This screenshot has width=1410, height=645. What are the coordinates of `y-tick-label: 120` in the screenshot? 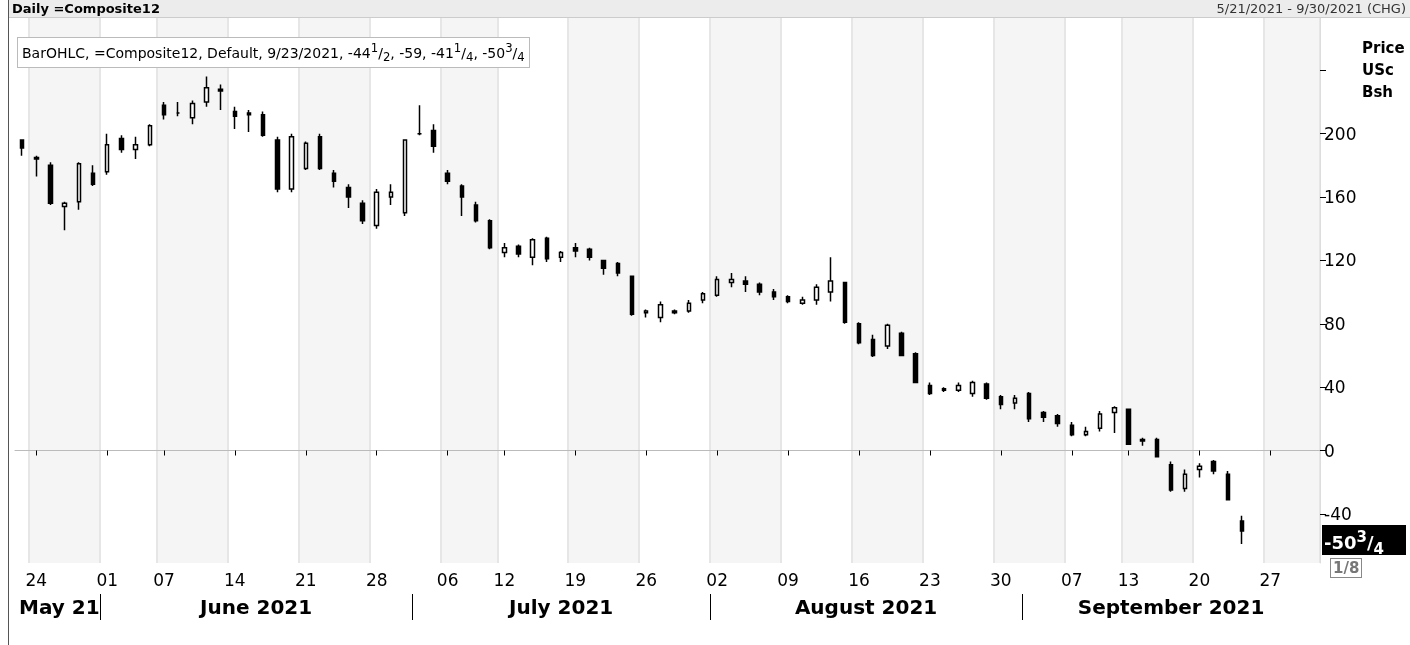 It's located at (1340, 260).